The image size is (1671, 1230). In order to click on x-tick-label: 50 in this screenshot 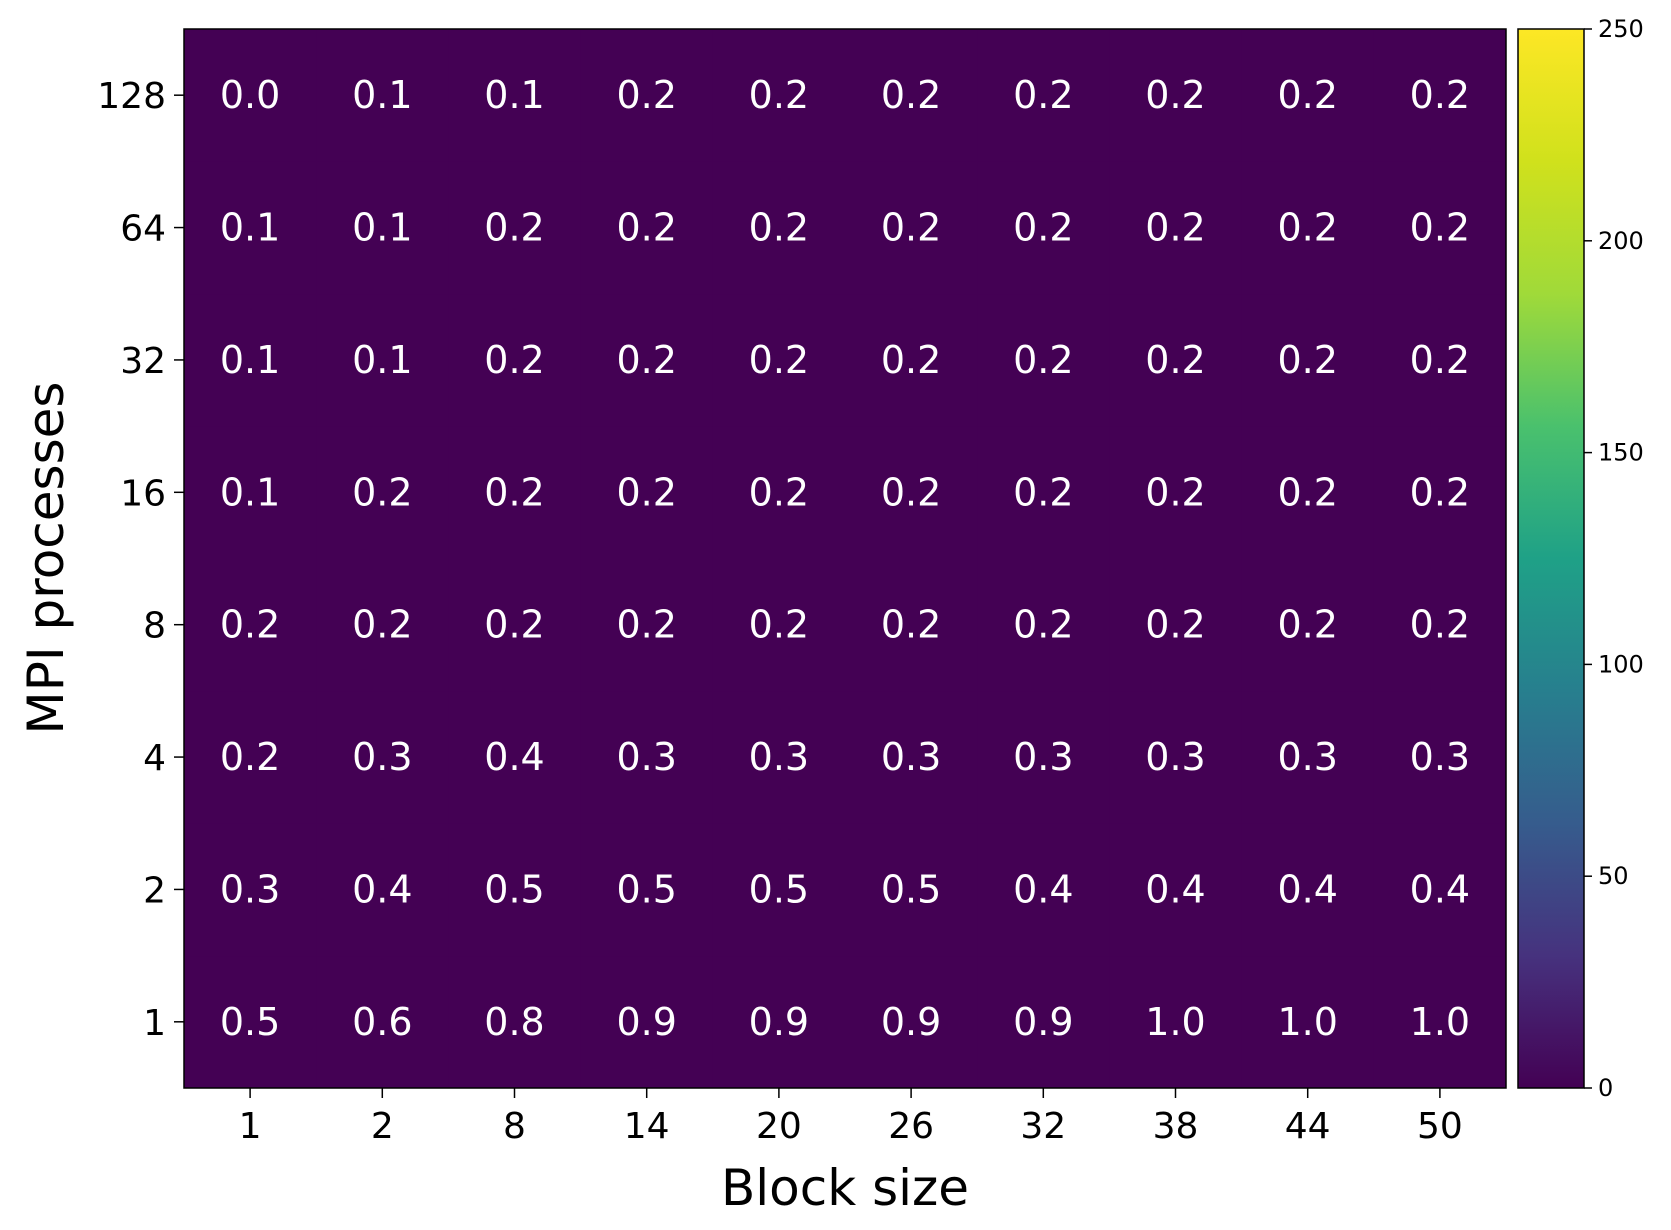, I will do `click(1440, 1126)`.